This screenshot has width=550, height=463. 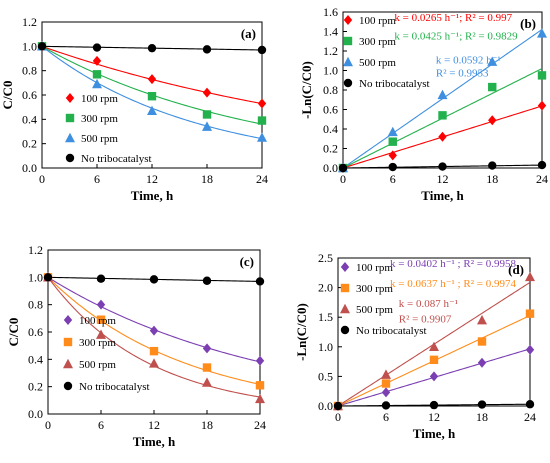 What do you see at coordinates (453, 264) in the screenshot?
I see `fit-annotation: k = 0.0402 h⁻¹ ; R² = 0.9958` at bounding box center [453, 264].